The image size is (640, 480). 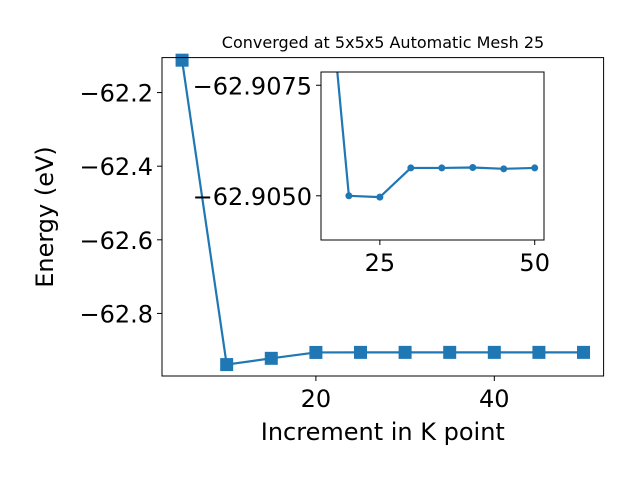 What do you see at coordinates (252, 86) in the screenshot?
I see `inset-y-tick-label: −62.9075` at bounding box center [252, 86].